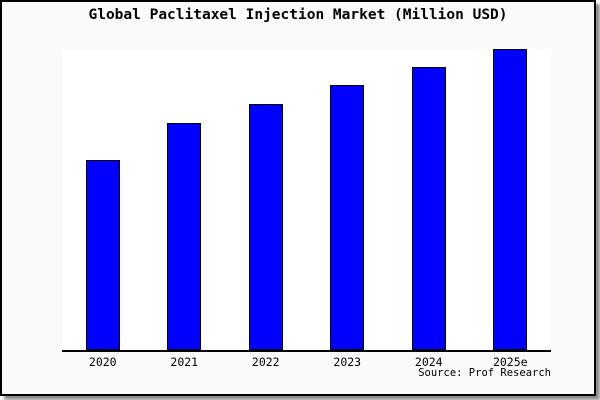 The width and height of the screenshot is (600, 400). Describe the element at coordinates (102, 255) in the screenshot. I see `bar-2020` at that location.